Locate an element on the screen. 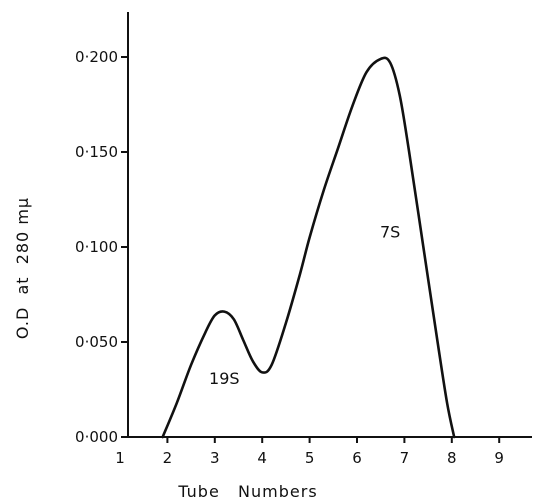  x-tick-label: 5 is located at coordinates (310, 458).